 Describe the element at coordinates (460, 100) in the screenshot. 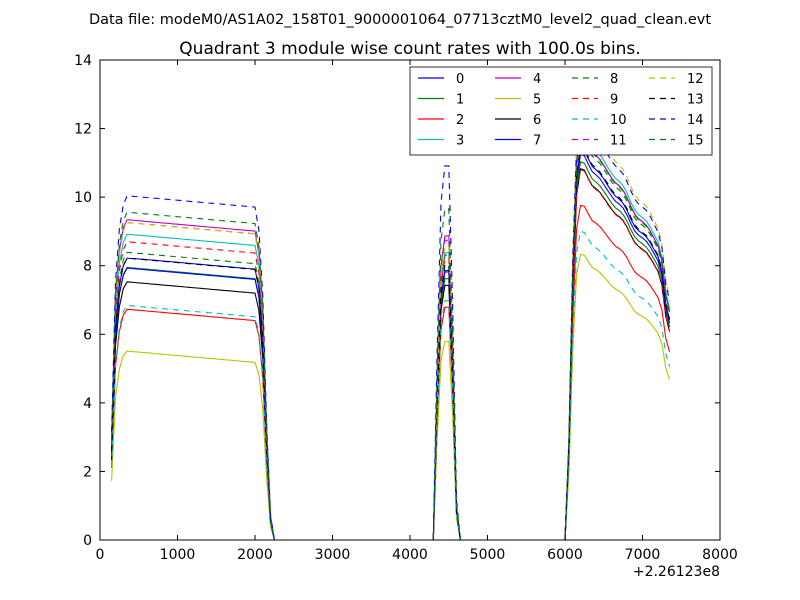

I see `legend-label-1: 1` at that location.